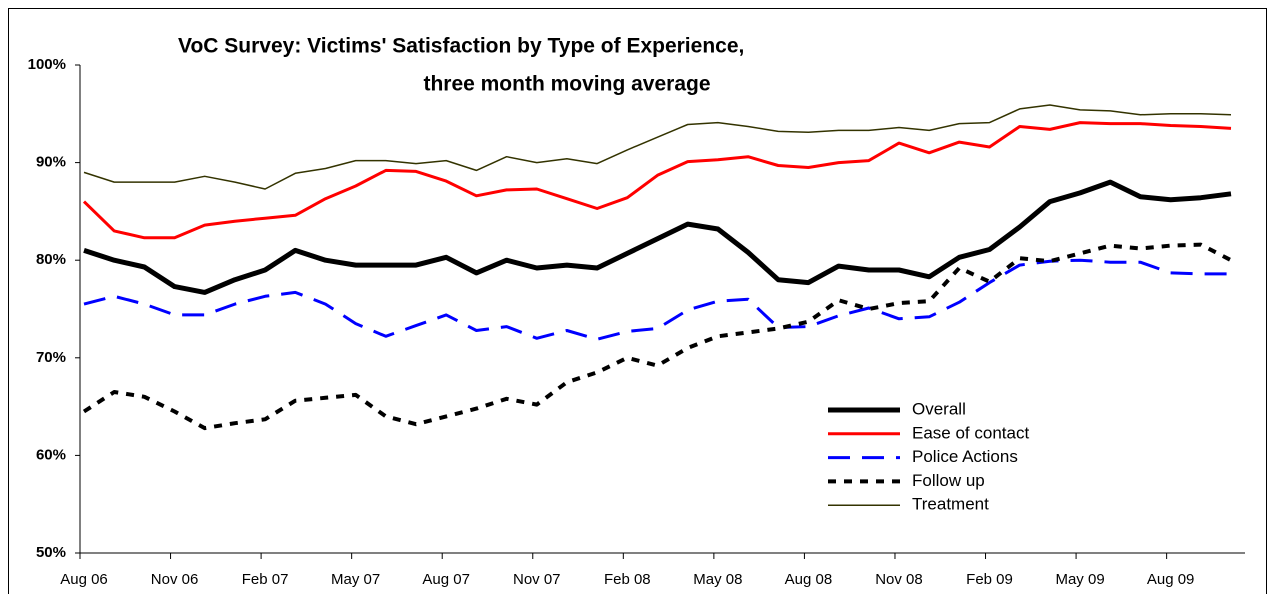 The width and height of the screenshot is (1275, 594). I want to click on legend-label: Police Actions, so click(965, 456).